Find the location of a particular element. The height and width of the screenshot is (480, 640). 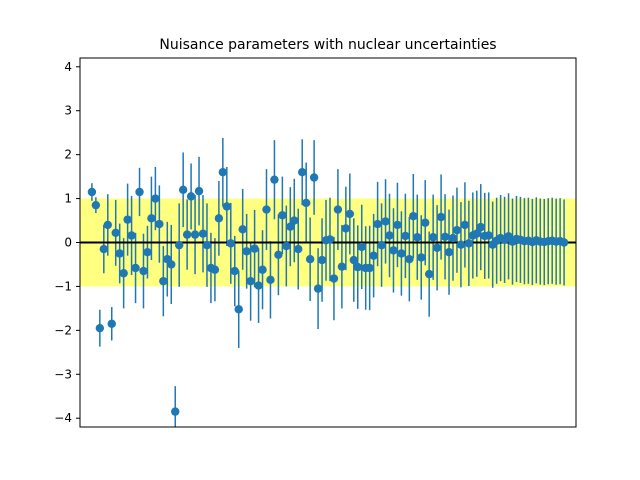

y-tick-label: −2 is located at coordinates (63, 330).